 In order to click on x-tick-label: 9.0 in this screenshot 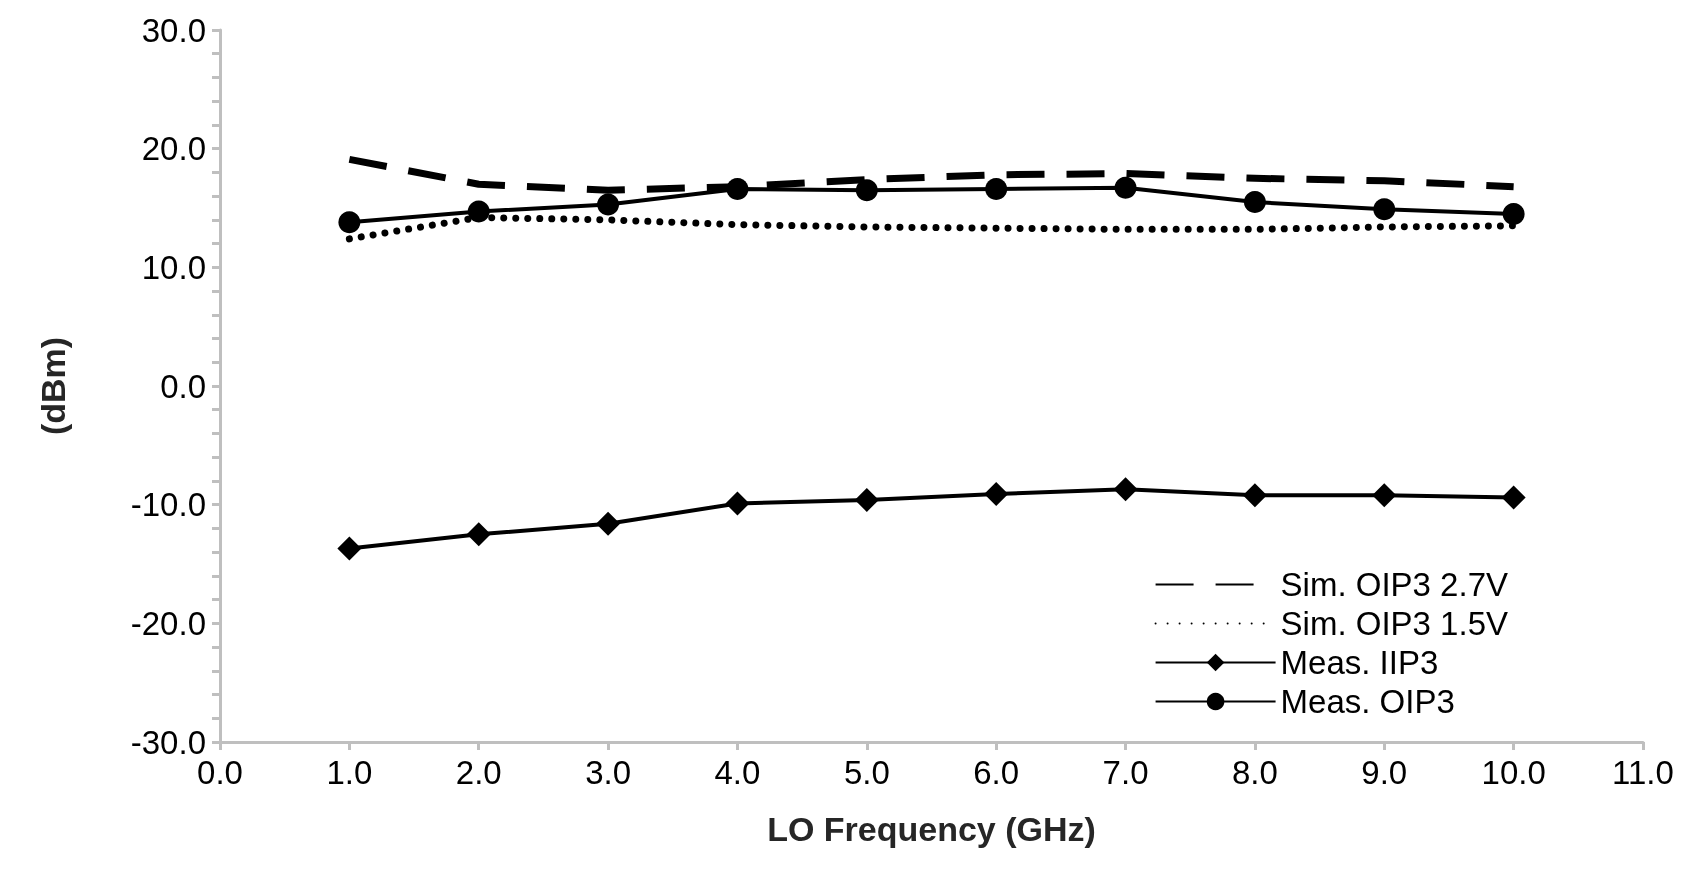, I will do `click(1384, 772)`.